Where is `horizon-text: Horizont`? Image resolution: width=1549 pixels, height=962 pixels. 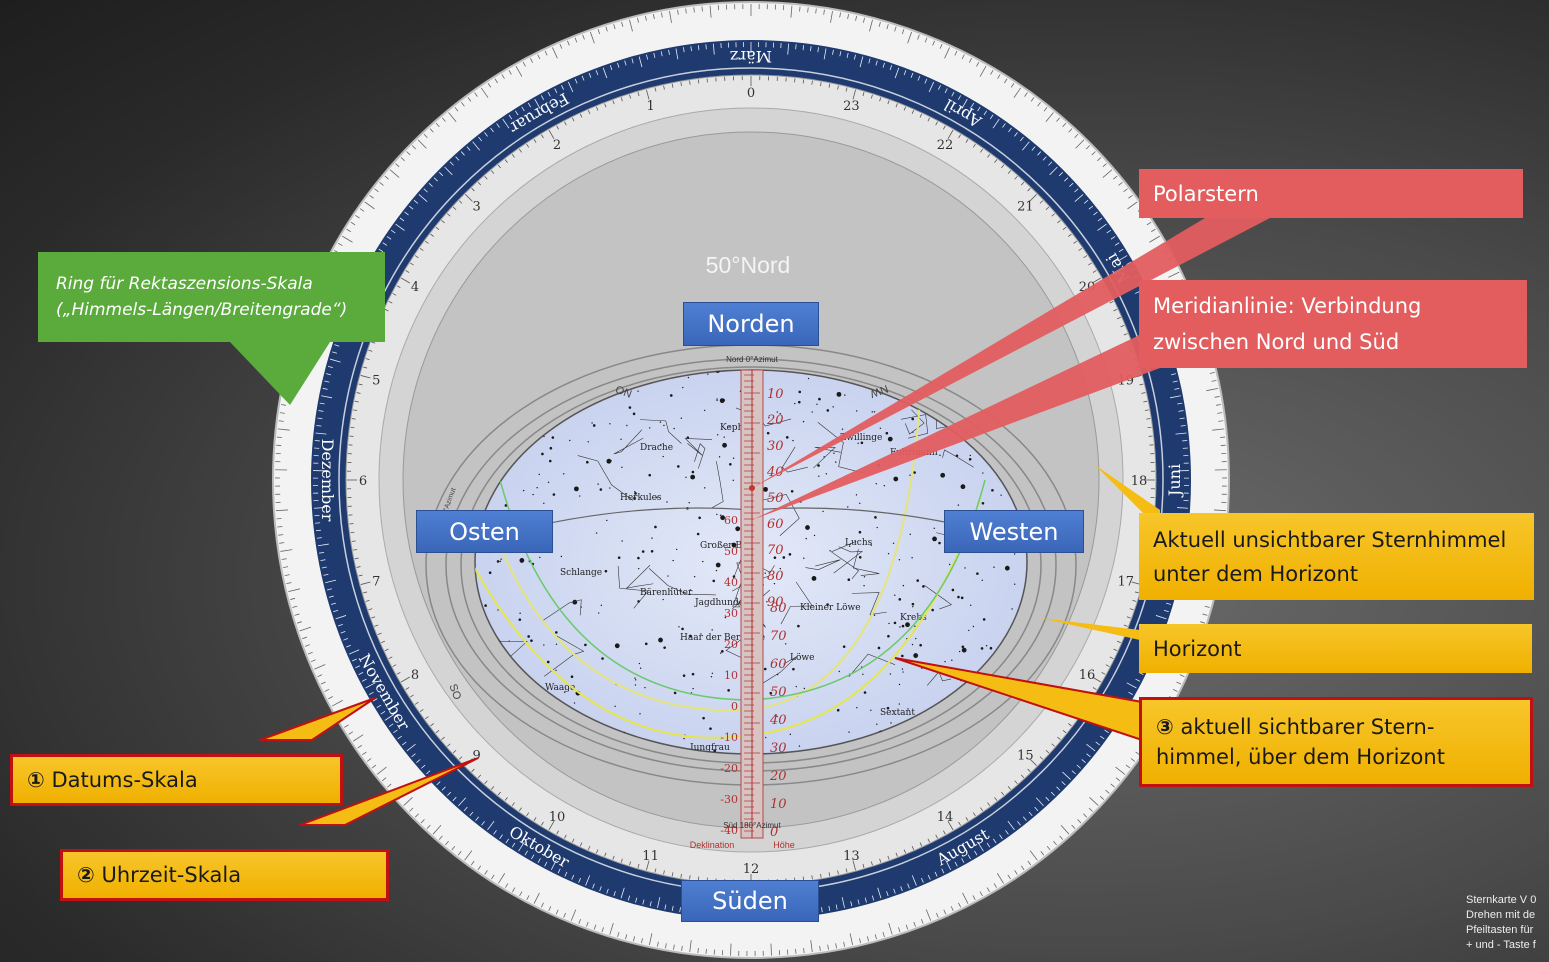 horizon-text: Horizont is located at coordinates (1197, 648).